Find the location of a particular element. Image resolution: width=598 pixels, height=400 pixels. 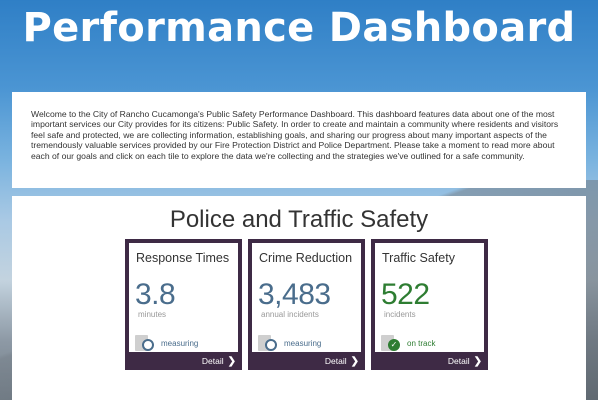

section-title: Police and Traffic Safety is located at coordinates (299, 219).